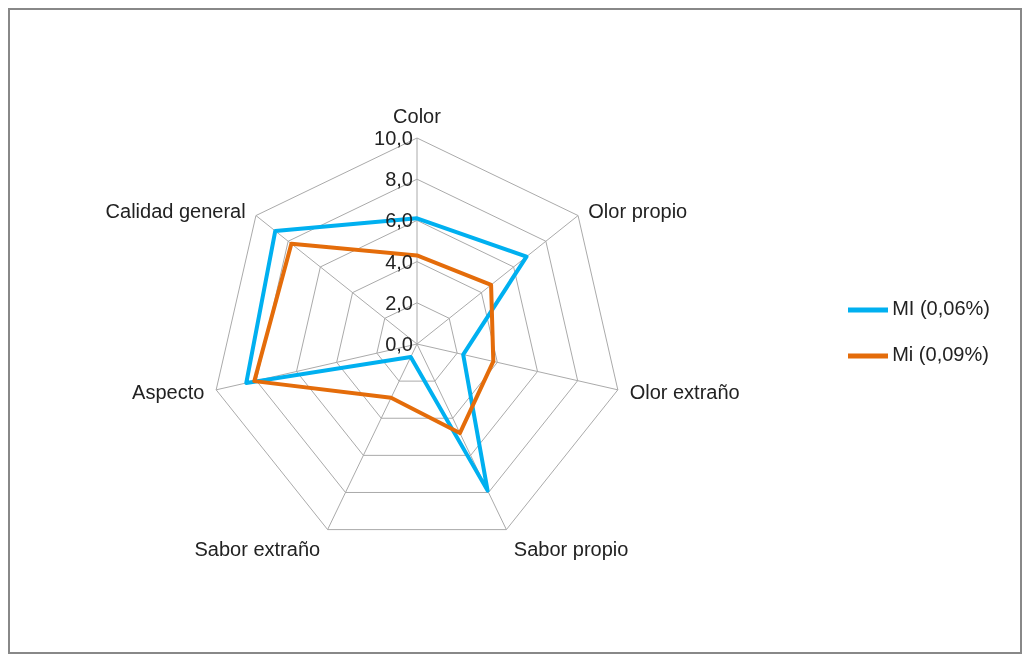  Describe the element at coordinates (571, 548) in the screenshot. I see `spoke-label: Sabor propio` at that location.